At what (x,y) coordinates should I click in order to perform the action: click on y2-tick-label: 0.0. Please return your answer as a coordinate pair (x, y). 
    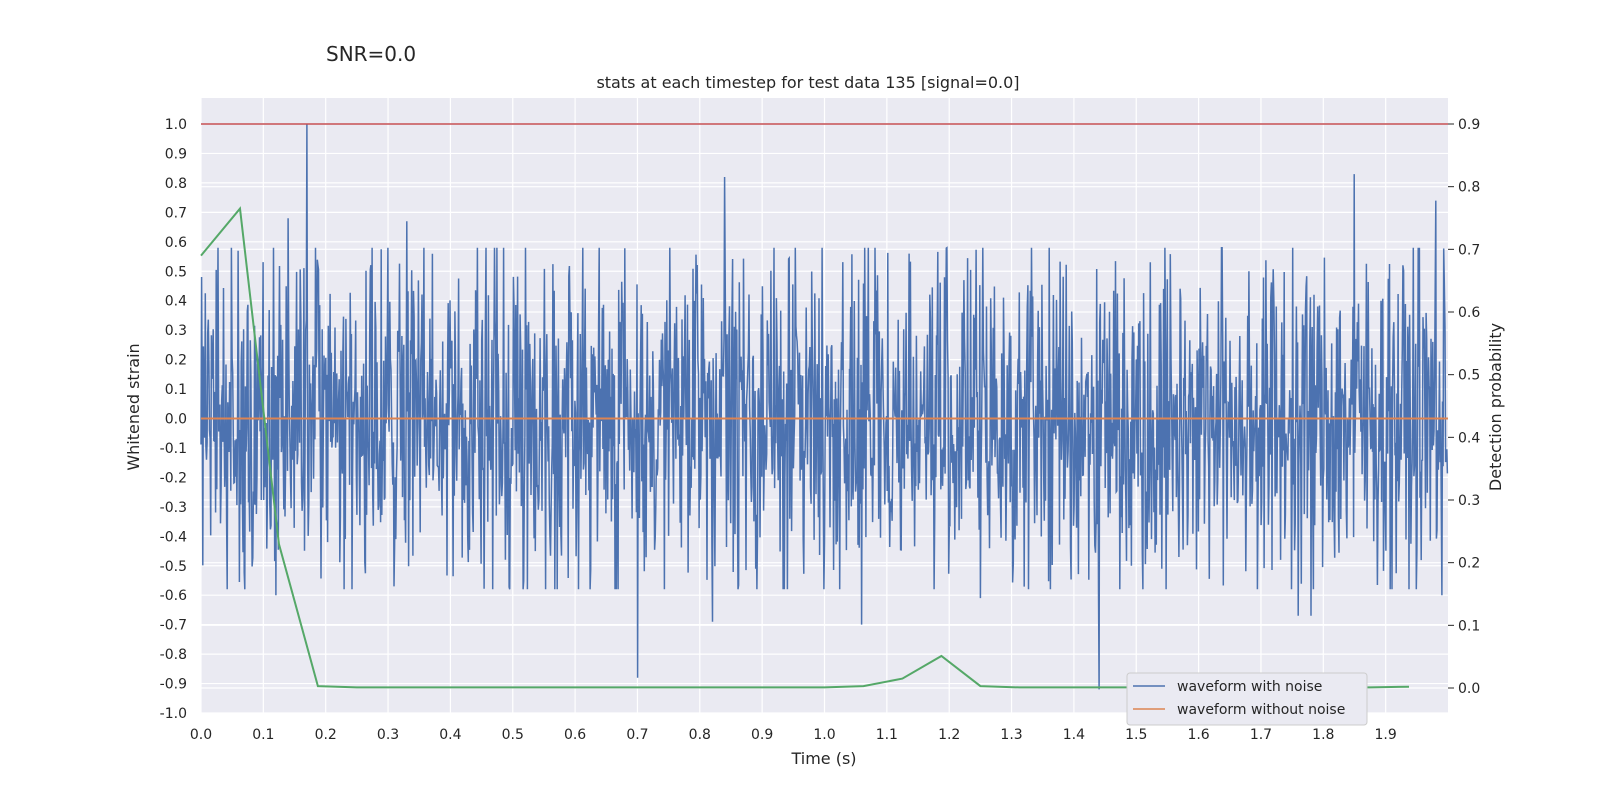
    Looking at the image, I should click on (1469, 689).